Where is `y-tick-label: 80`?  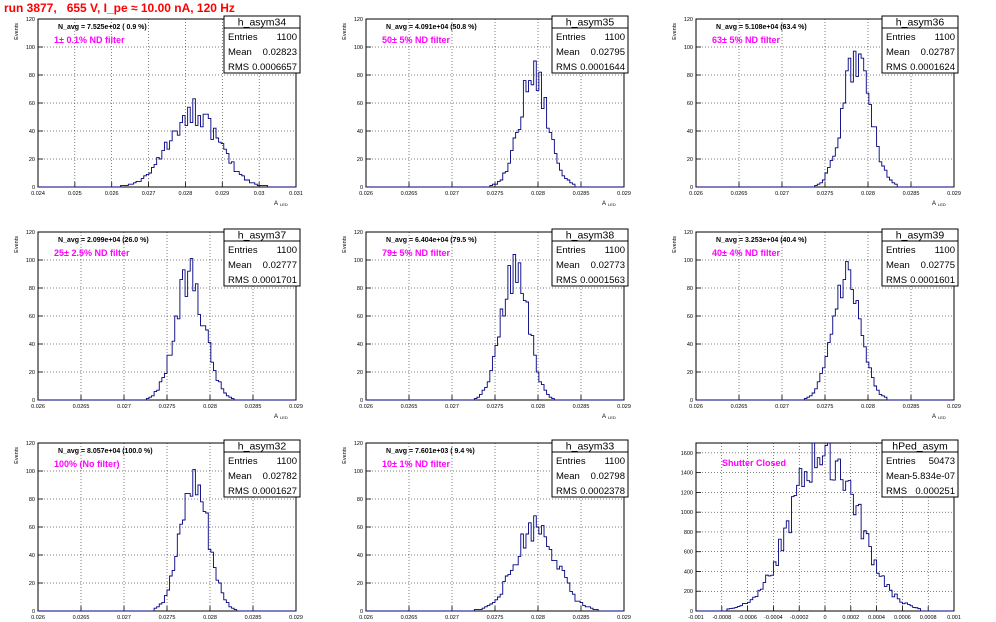 y-tick-label: 80 is located at coordinates (690, 76).